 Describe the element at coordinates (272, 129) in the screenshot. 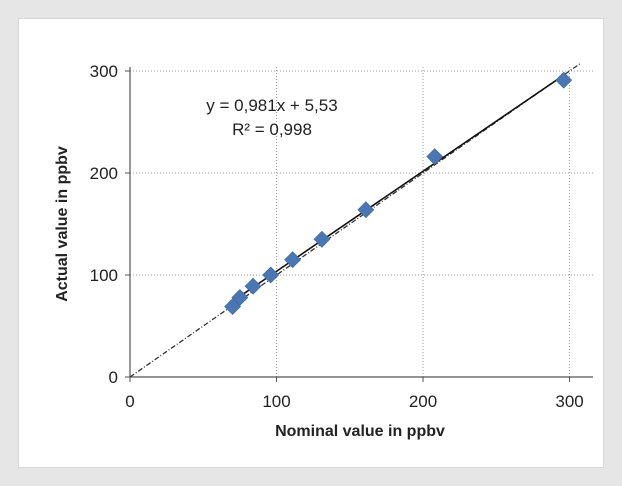

I see `r-squared-label: R² = 0,998` at that location.